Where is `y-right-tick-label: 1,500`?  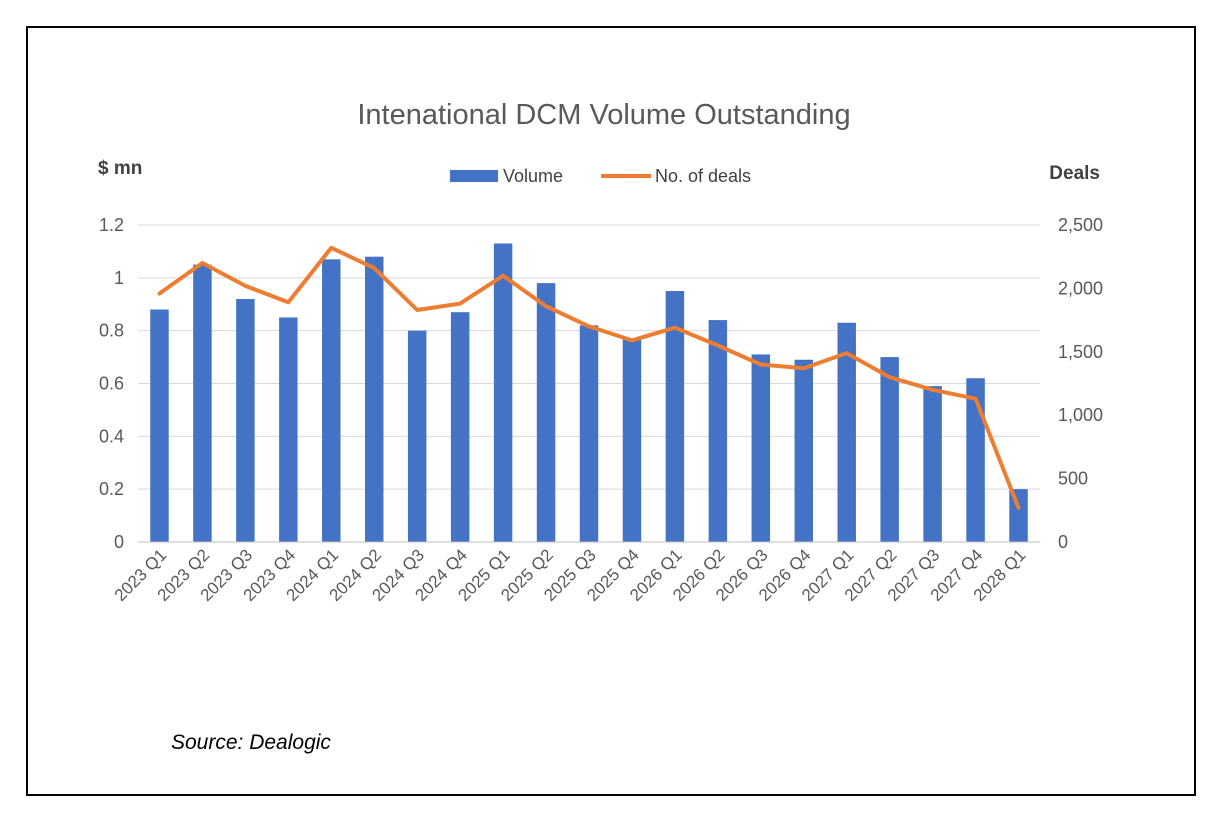
y-right-tick-label: 1,500 is located at coordinates (1080, 352).